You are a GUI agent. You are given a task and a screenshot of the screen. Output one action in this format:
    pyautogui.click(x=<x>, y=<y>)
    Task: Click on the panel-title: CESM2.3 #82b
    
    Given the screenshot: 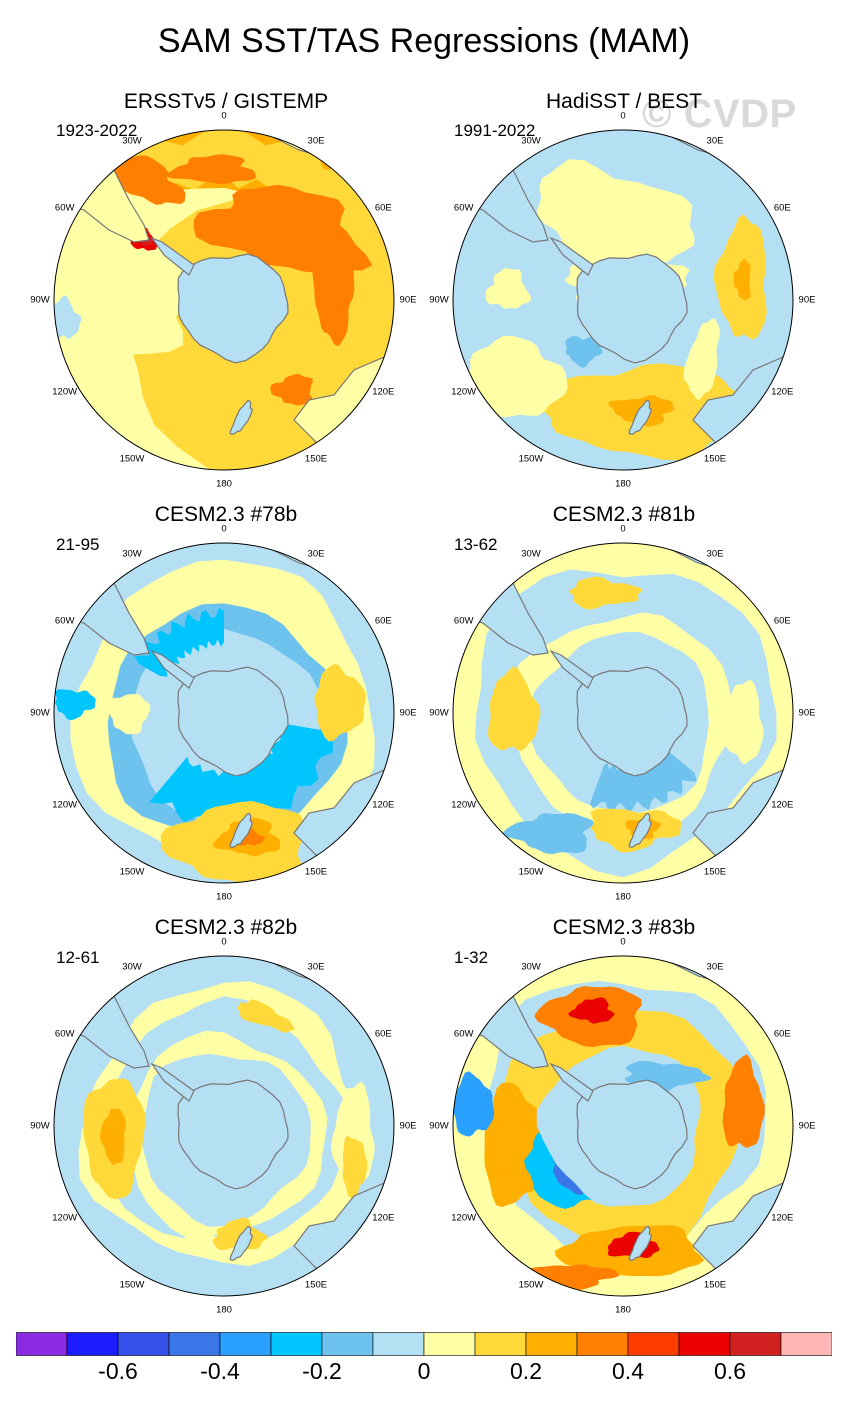 What is the action you would take?
    pyautogui.click(x=226, y=927)
    